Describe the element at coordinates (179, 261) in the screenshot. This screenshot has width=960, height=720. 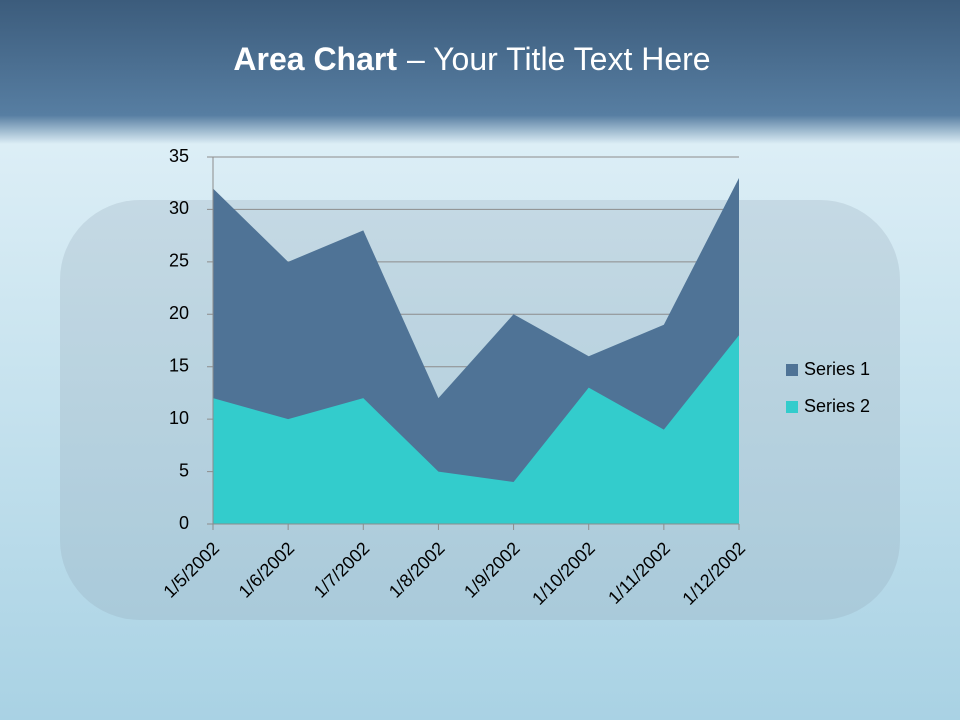
I see `y-tick-label: 25` at that location.